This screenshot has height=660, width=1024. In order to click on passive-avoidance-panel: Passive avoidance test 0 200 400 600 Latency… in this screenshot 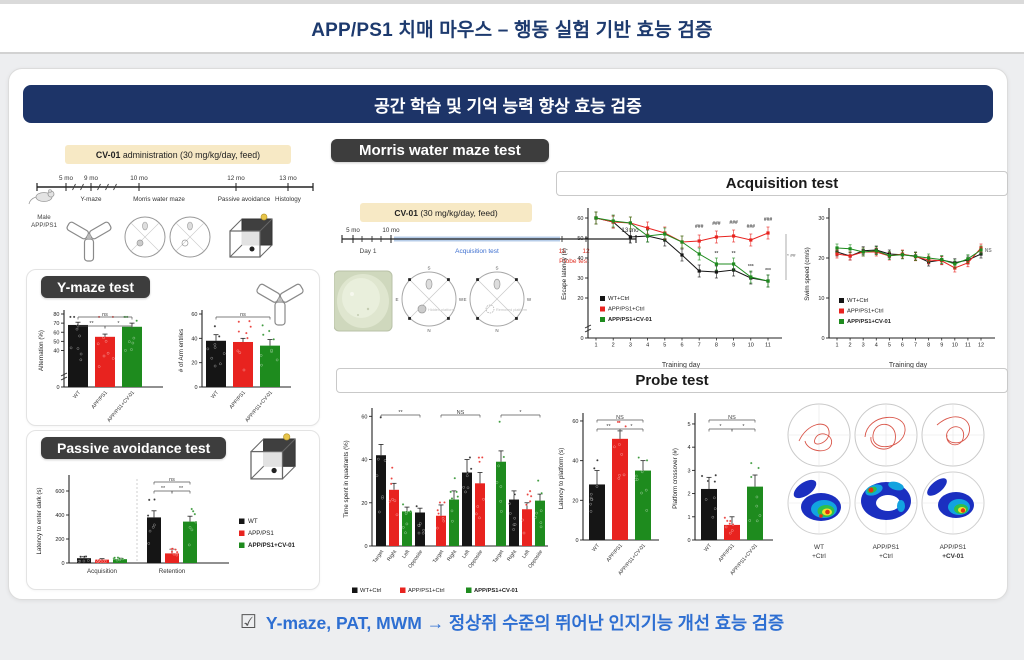, I will do `click(173, 510)`.